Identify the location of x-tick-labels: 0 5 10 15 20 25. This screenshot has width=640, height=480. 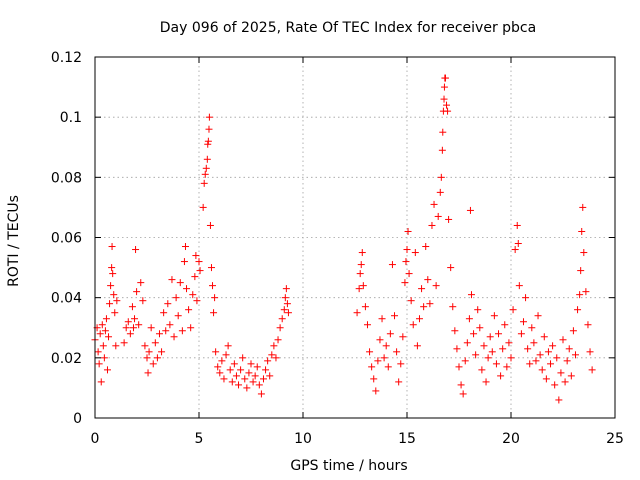
(357, 439).